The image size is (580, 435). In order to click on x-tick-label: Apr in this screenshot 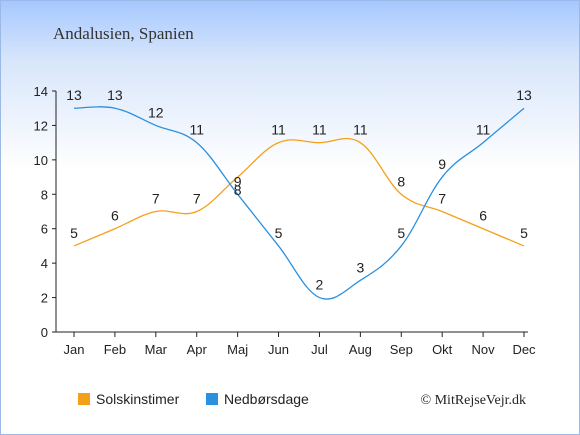, I will do `click(197, 349)`.